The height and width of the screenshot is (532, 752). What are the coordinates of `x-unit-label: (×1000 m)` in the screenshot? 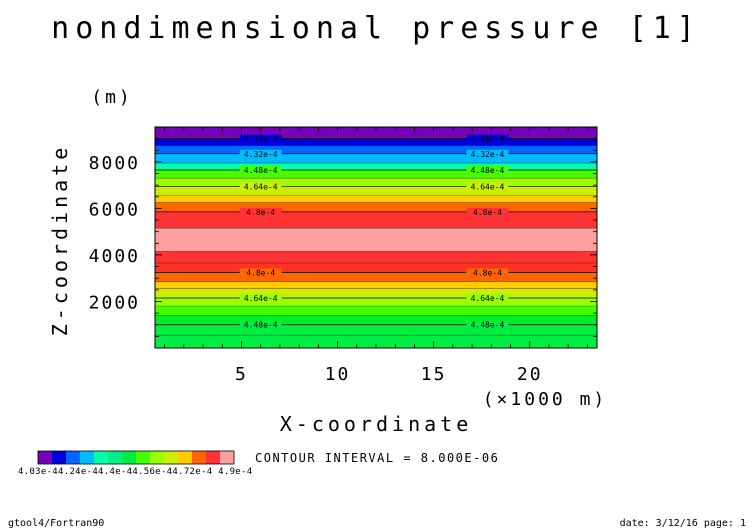 It's located at (545, 399).